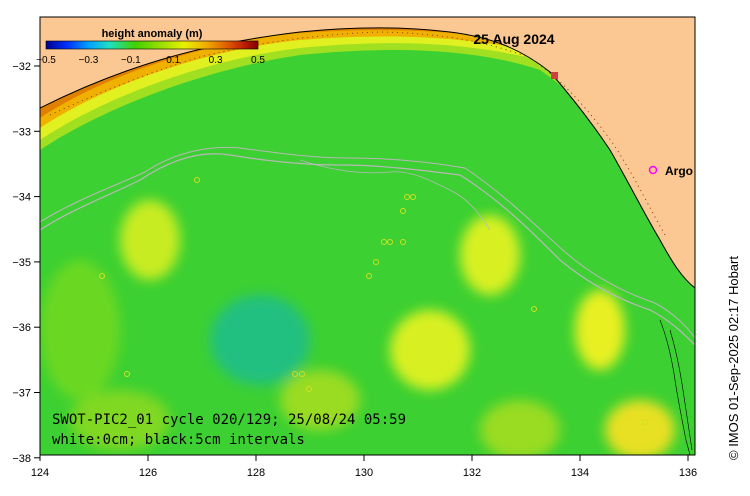  I want to click on y-tick-label: −34, so click(21, 198).